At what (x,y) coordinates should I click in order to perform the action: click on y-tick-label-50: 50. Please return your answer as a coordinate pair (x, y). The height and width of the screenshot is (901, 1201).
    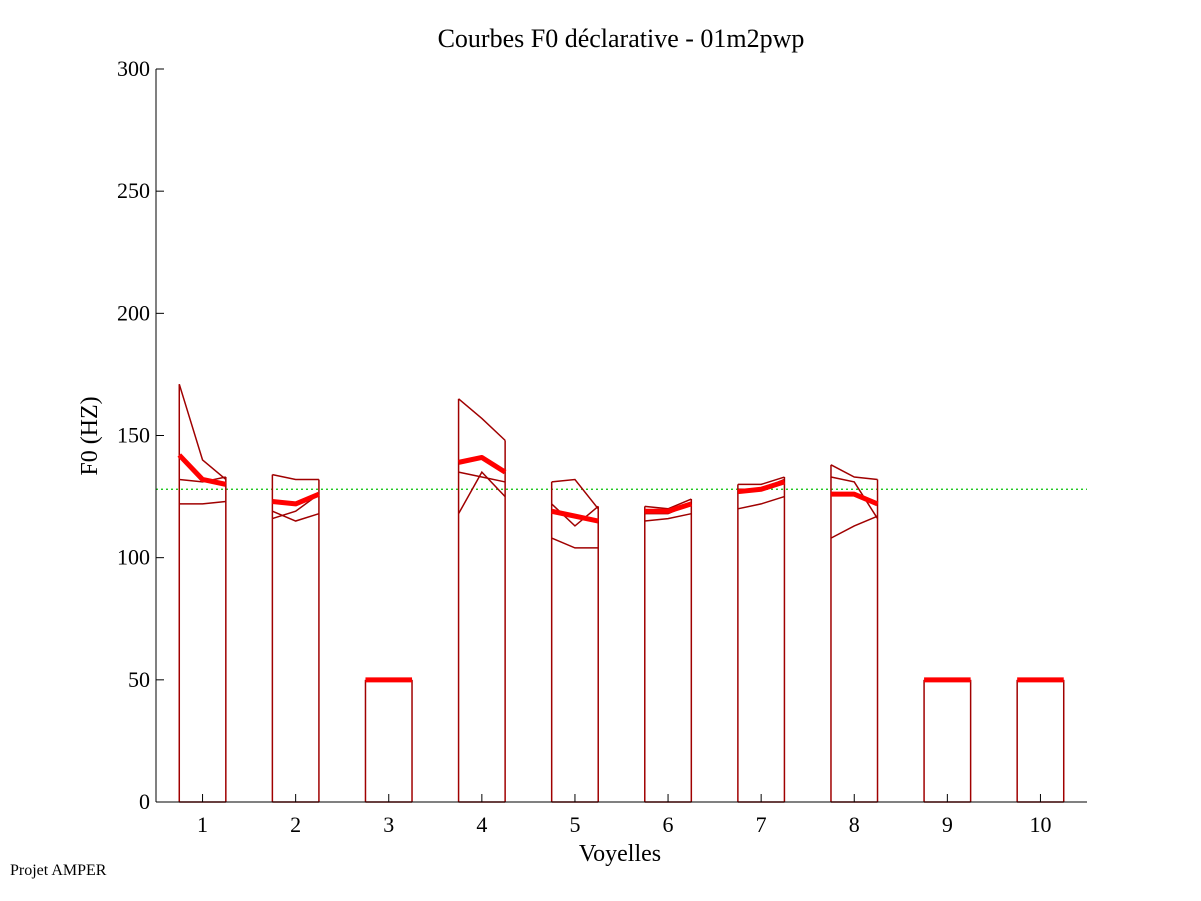
    Looking at the image, I should click on (139, 679).